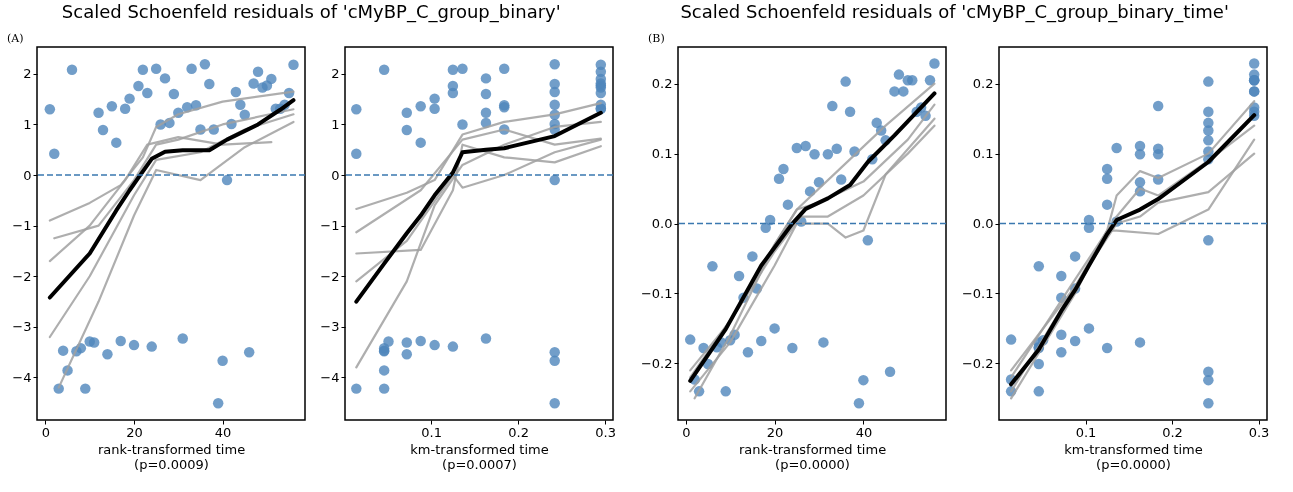 This screenshot has height=492, width=1293. Describe the element at coordinates (479, 456) in the screenshot. I see `x-axis-title: km-transformed time (p=0.0007)` at that location.